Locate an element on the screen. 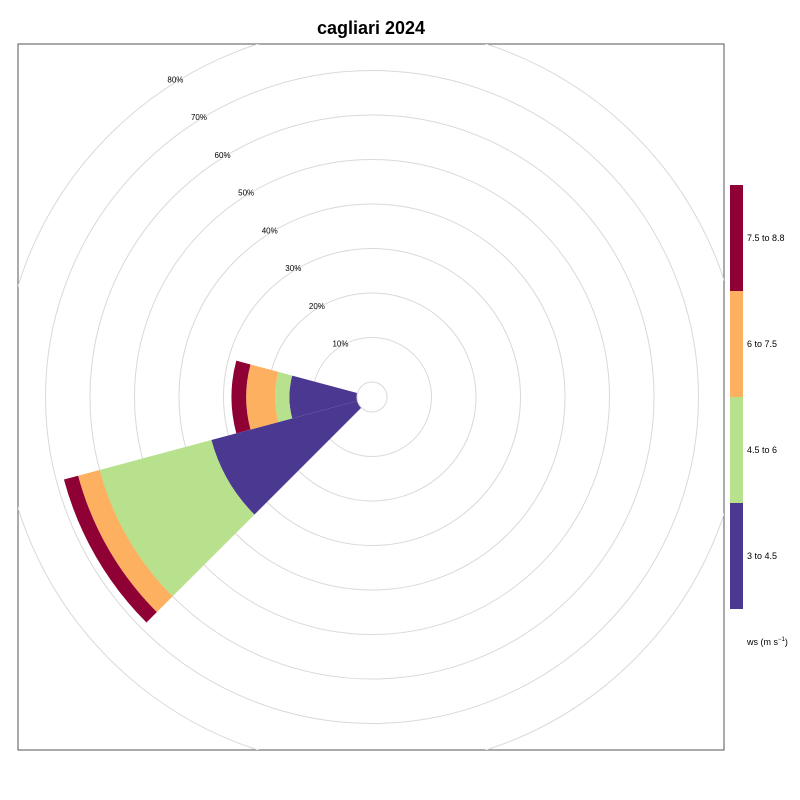 The width and height of the screenshot is (800, 800). legend-label: 6 to 7.5 is located at coordinates (762, 344).